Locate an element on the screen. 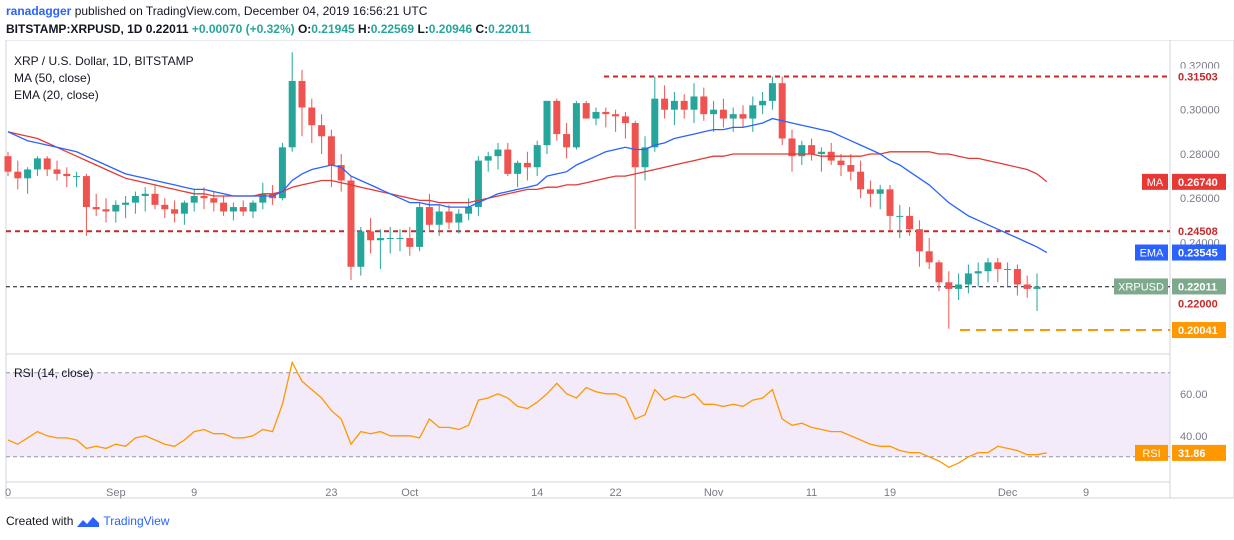  time-tick-label: 11 is located at coordinates (811, 493).